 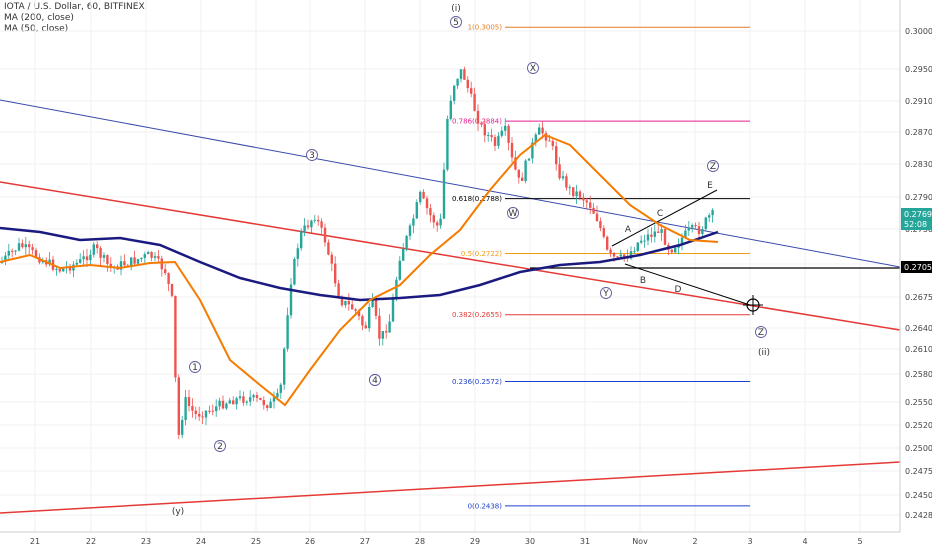 I want to click on wave-text: 4, so click(x=375, y=381).